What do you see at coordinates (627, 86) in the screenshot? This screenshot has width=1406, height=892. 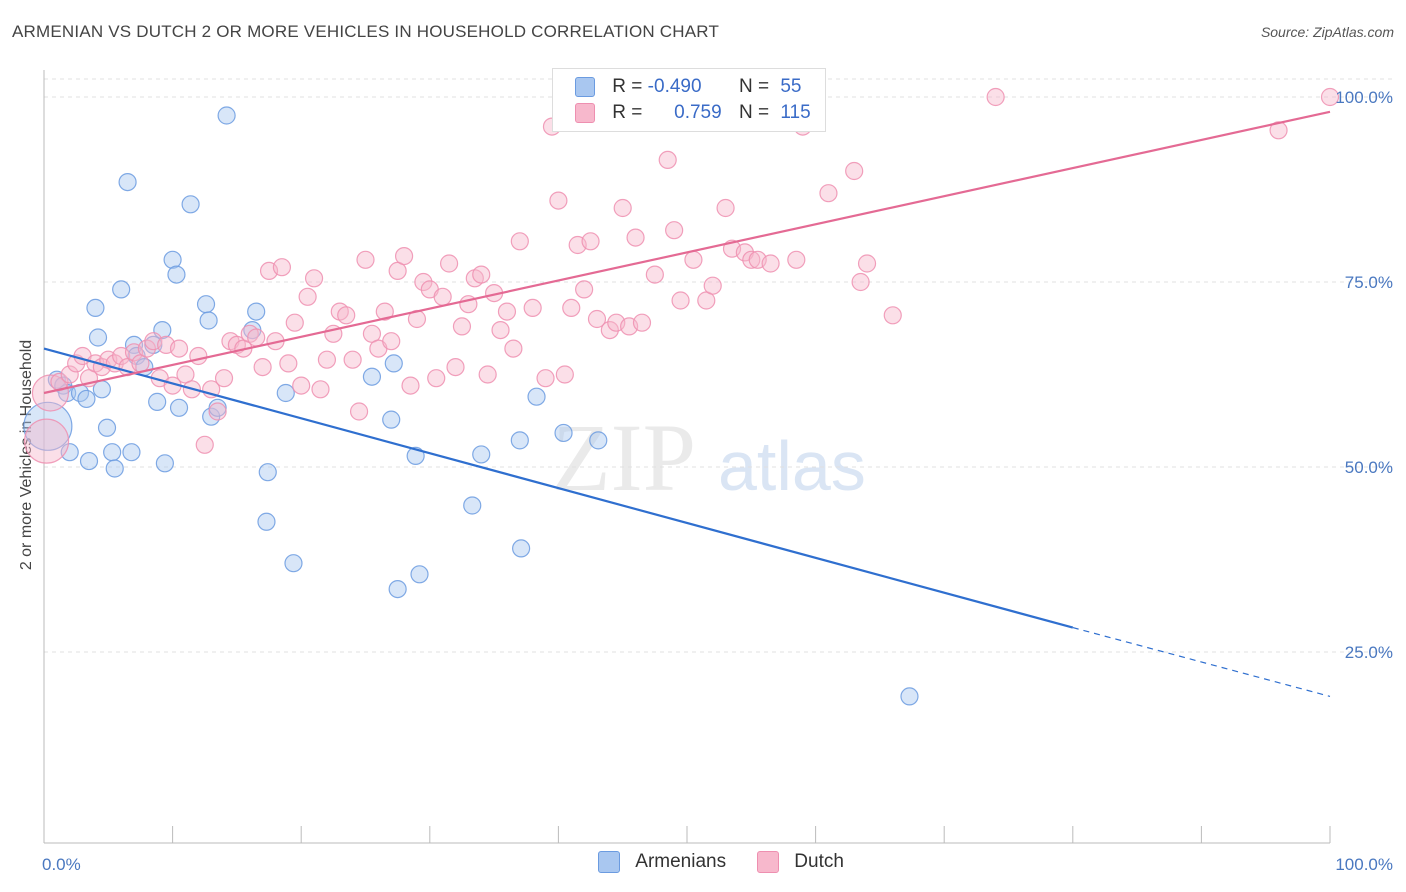 I see `armenians-r-label: R =` at bounding box center [627, 86].